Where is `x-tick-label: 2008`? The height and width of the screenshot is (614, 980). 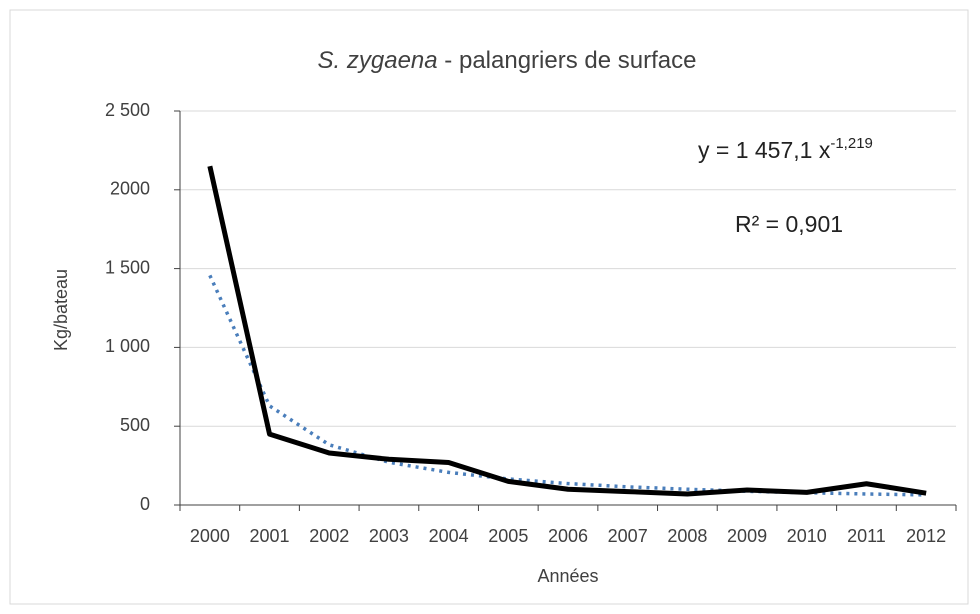
x-tick-label: 2008 is located at coordinates (687, 536).